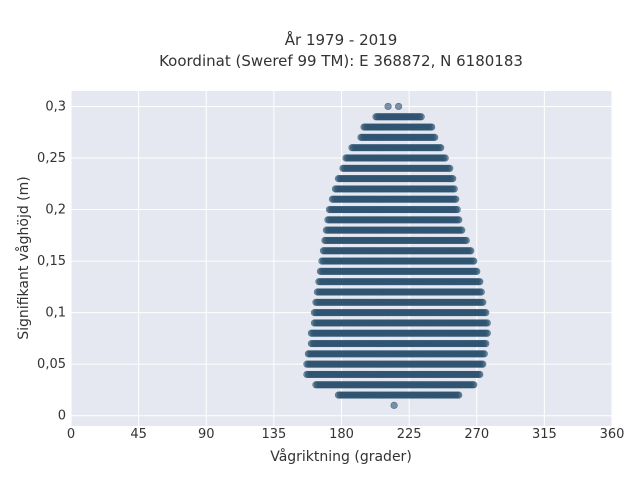 The height and width of the screenshot is (480, 640). I want to click on x-tick-labels: 0 45 90 135 180 225 270 315 360, so click(346, 434).